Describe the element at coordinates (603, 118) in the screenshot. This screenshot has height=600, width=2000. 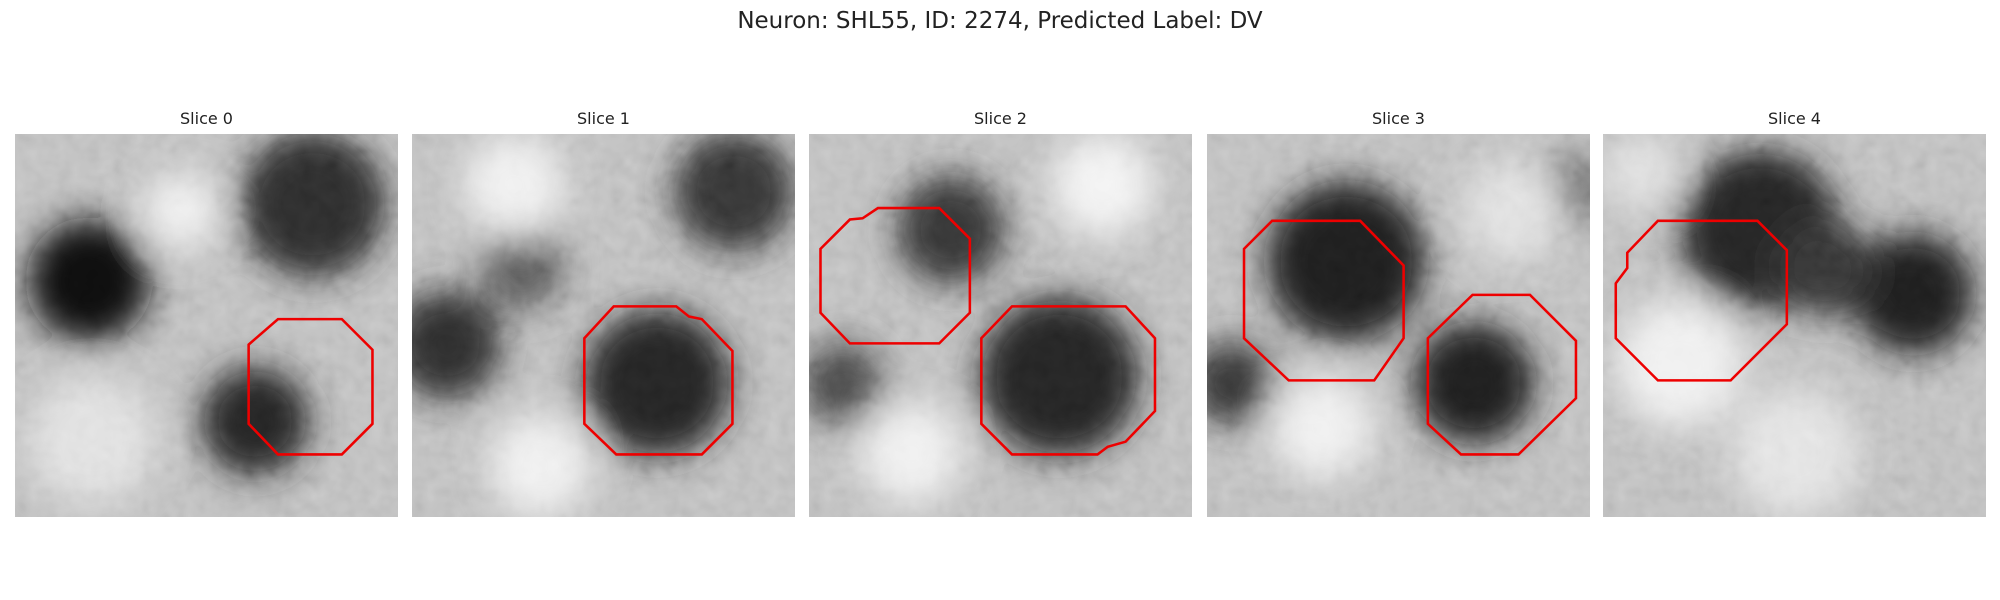
I see `panel-title: Slice 1` at that location.